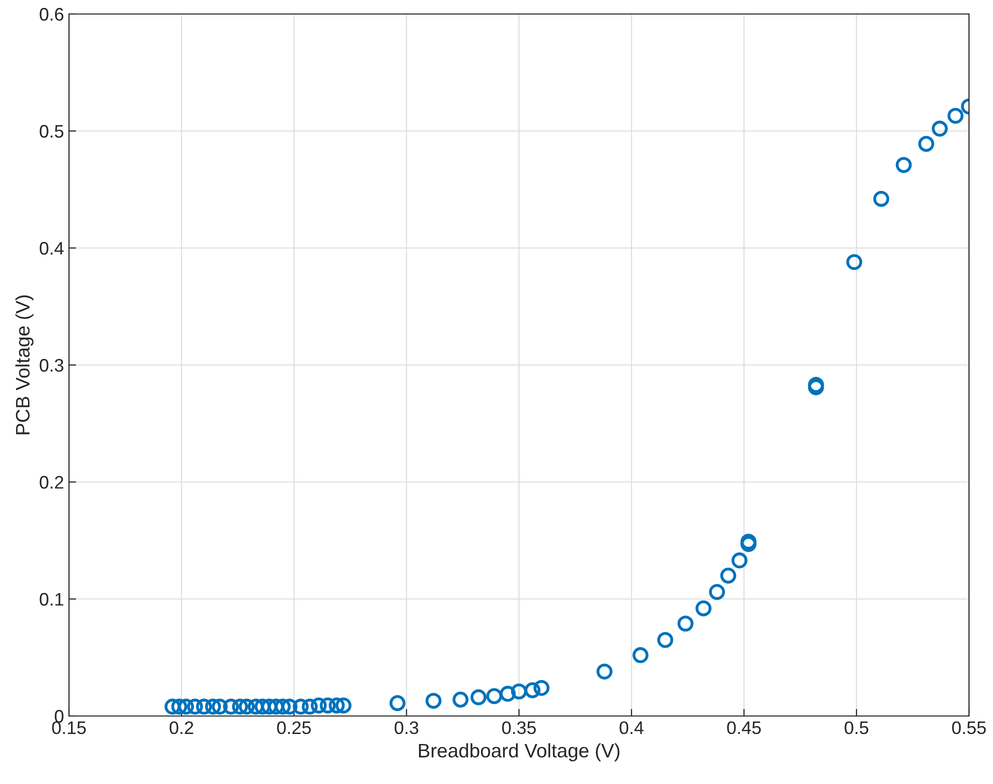 The height and width of the screenshot is (784, 993). I want to click on x-tick-label: 0.3, so click(406, 727).